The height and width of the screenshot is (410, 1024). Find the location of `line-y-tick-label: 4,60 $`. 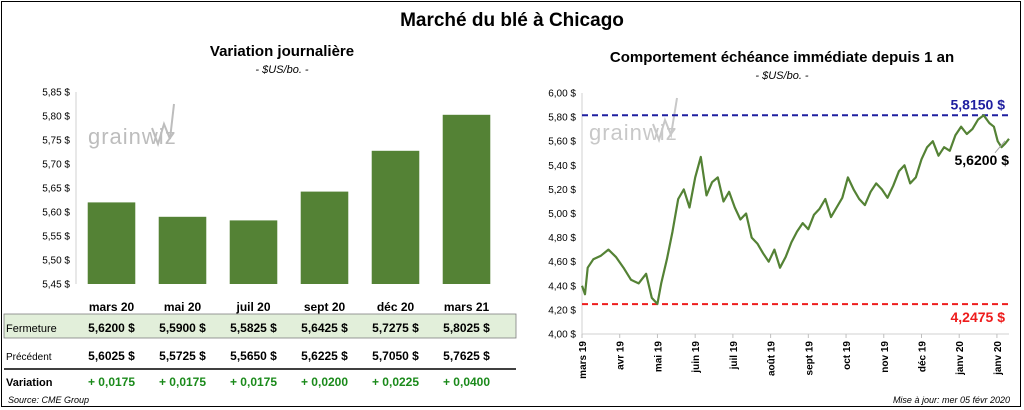

line-y-tick-label: 4,60 $ is located at coordinates (562, 262).